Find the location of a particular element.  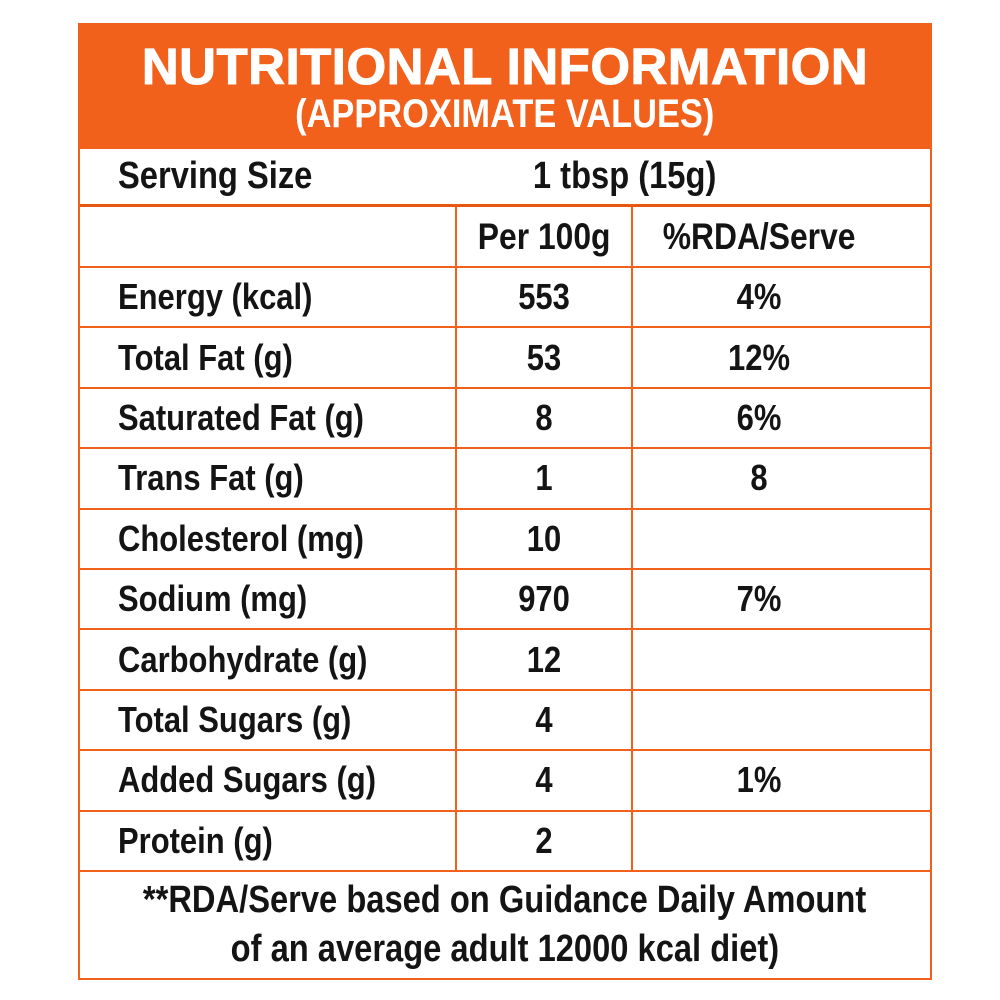

nutrition-row: Protein (g) 2 is located at coordinates (505, 841).